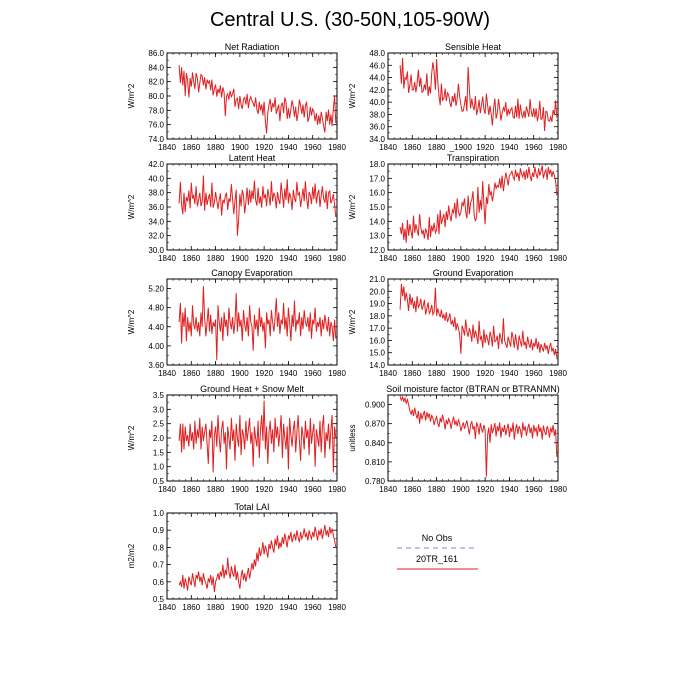 This screenshot has height=700, width=700. I want to click on panel-title: Net Radiation, so click(252, 47).